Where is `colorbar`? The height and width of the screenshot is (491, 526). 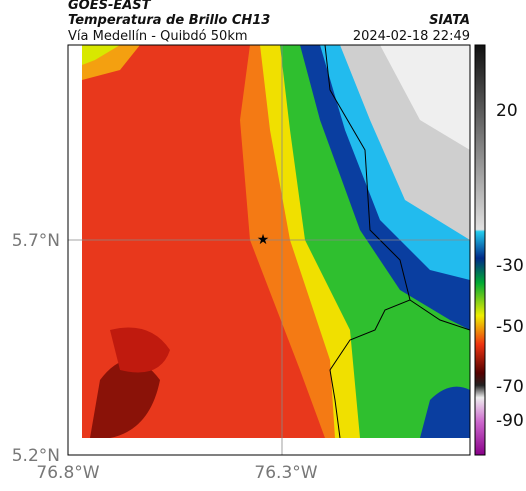
colorbar is located at coordinates (480, 250).